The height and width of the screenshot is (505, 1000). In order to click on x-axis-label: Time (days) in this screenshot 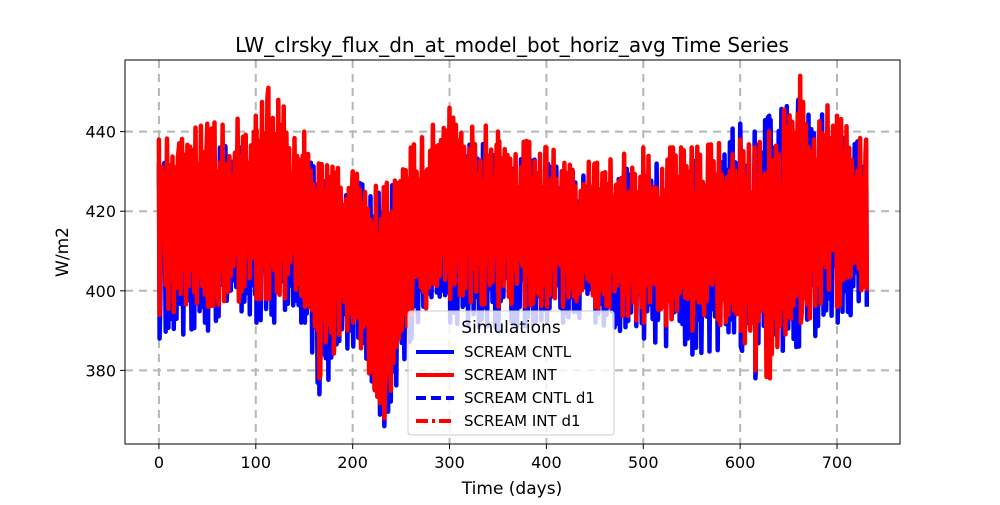, I will do `click(511, 489)`.